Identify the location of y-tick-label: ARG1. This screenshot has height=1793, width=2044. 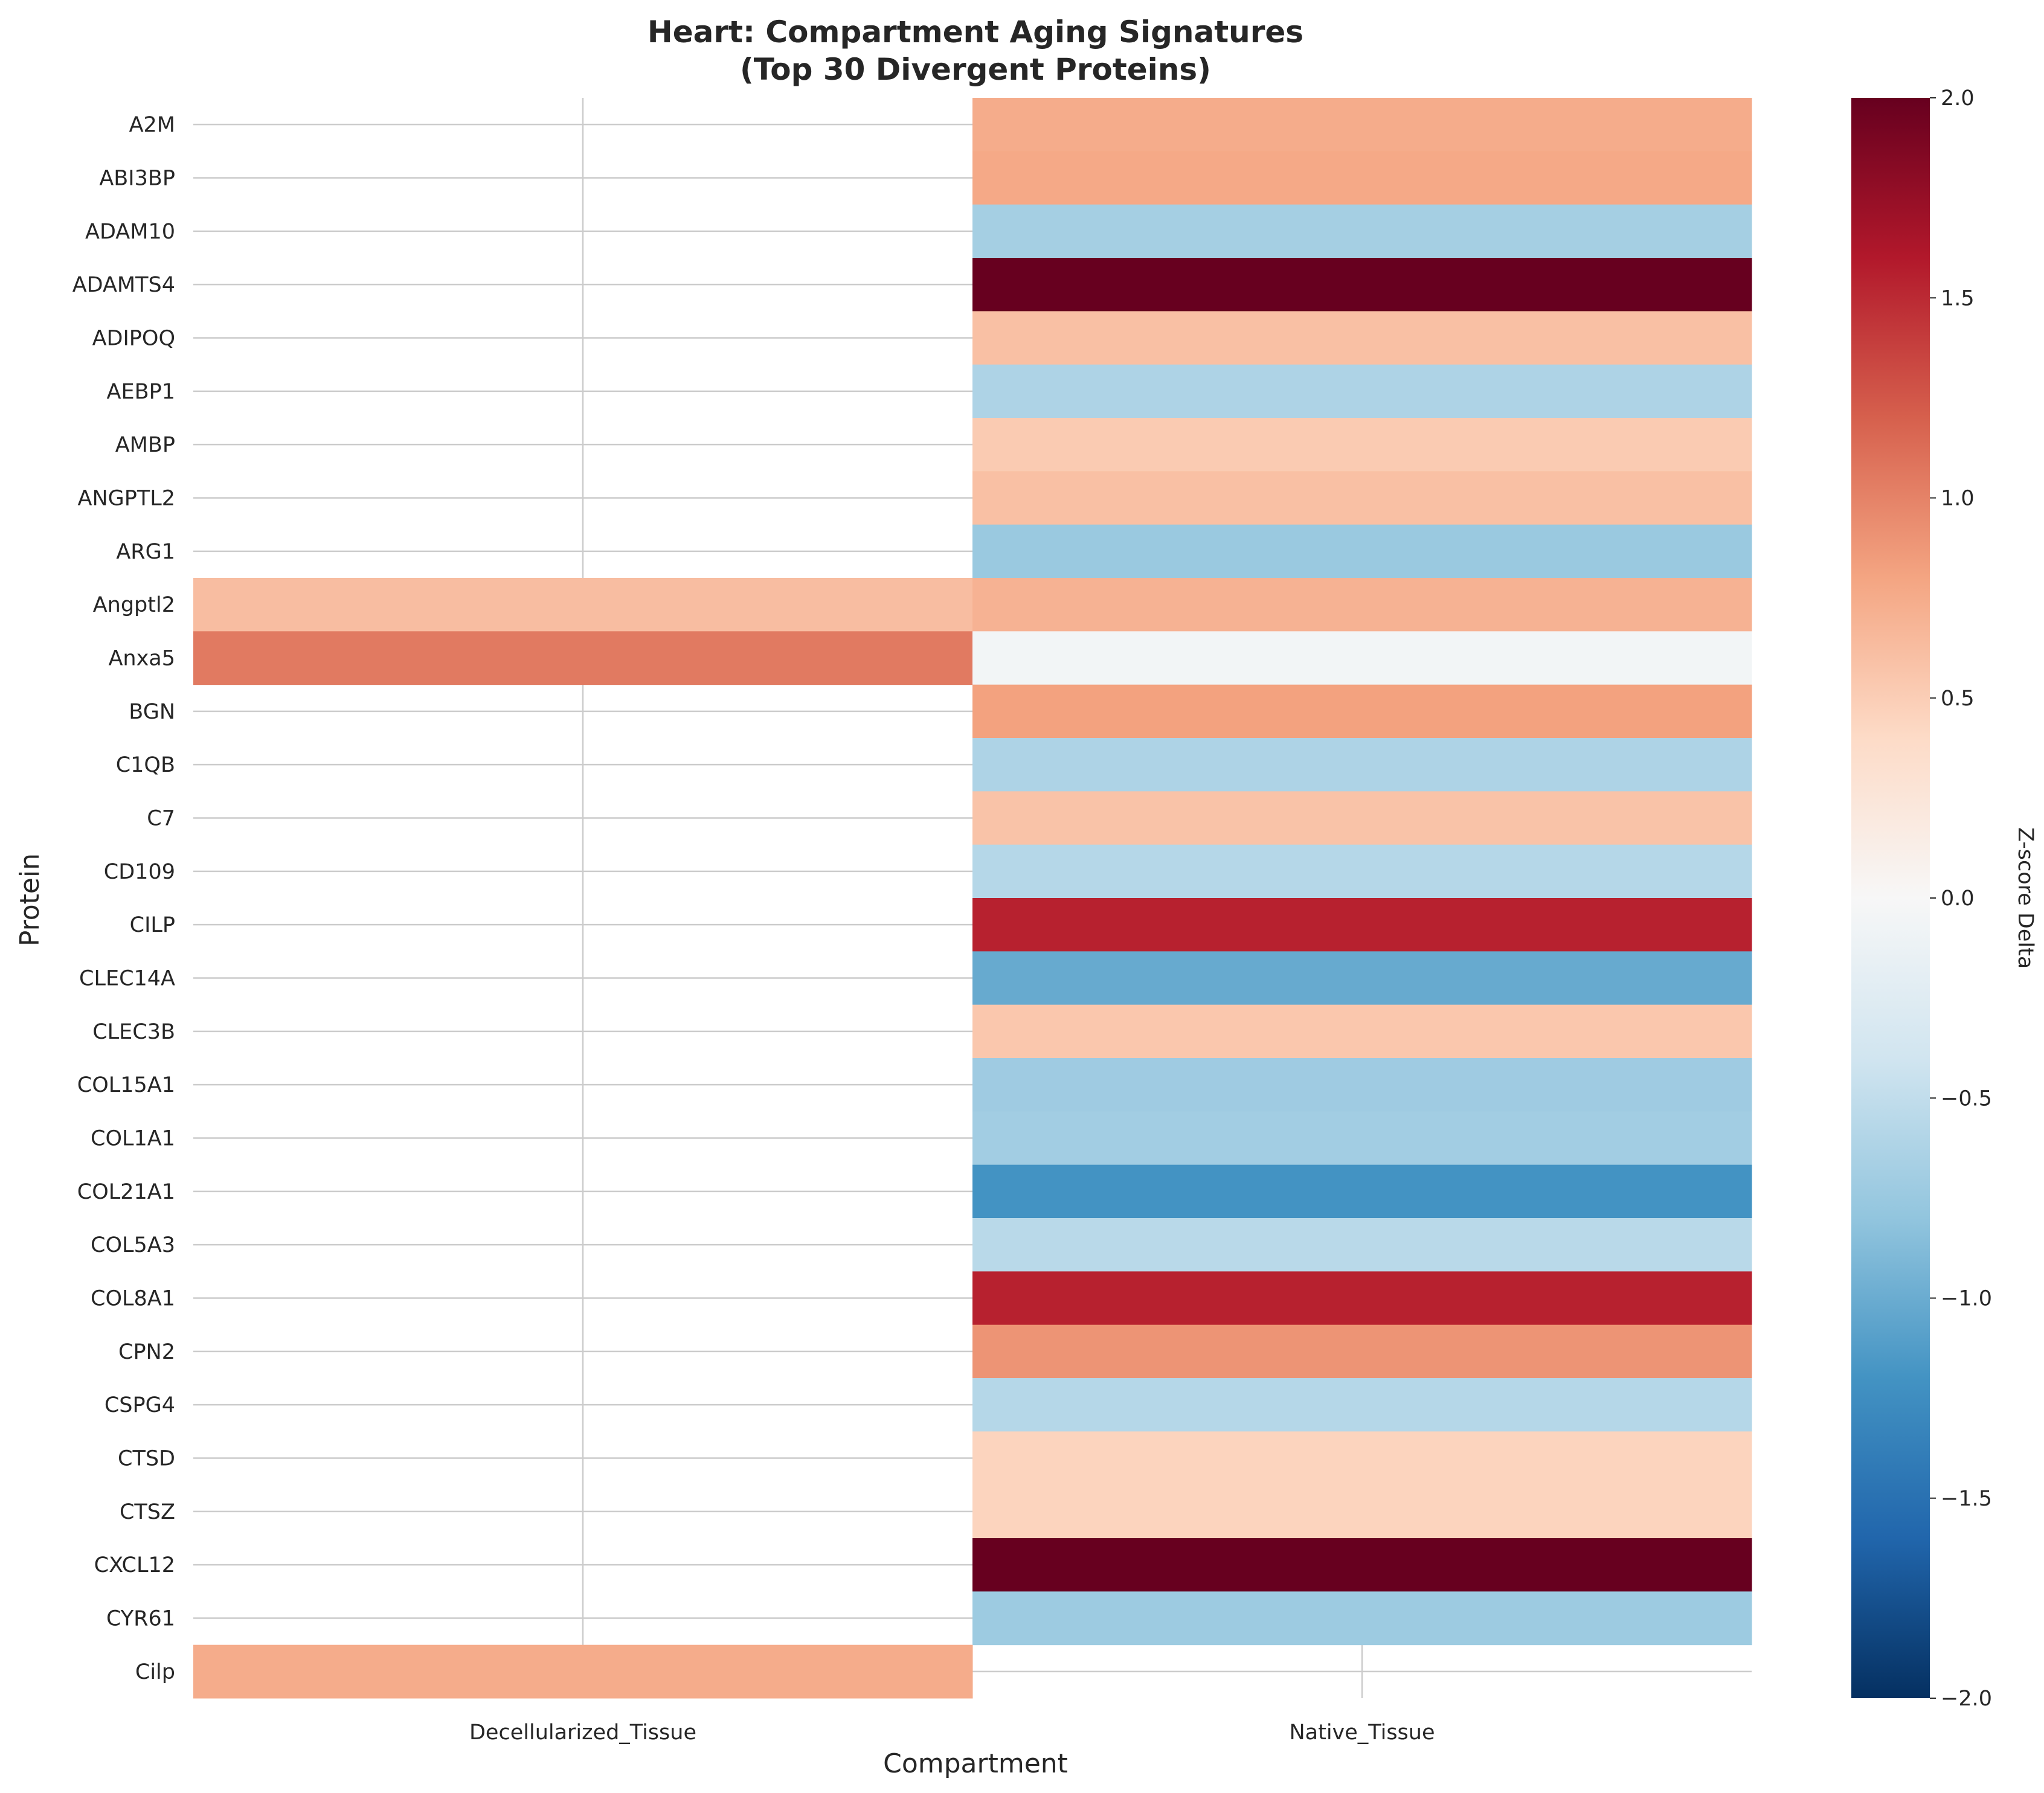
(145, 552).